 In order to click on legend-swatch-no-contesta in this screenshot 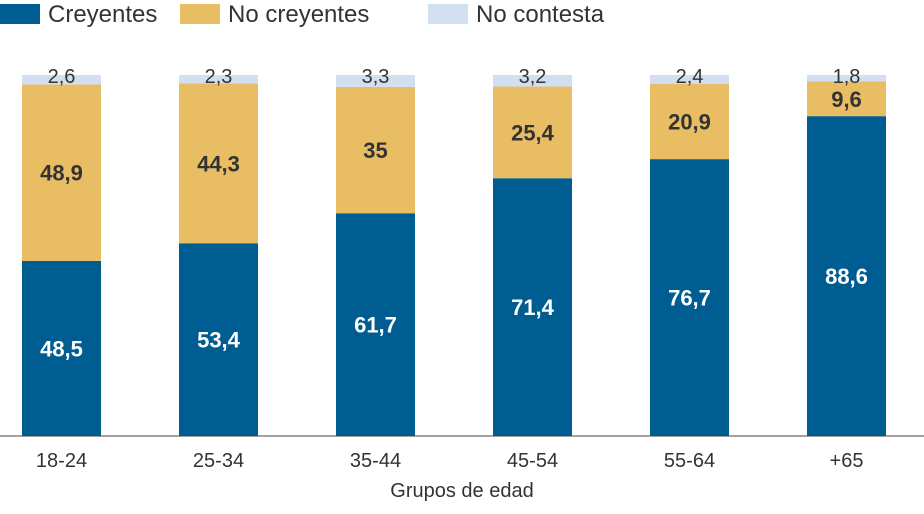, I will do `click(448, 14)`.